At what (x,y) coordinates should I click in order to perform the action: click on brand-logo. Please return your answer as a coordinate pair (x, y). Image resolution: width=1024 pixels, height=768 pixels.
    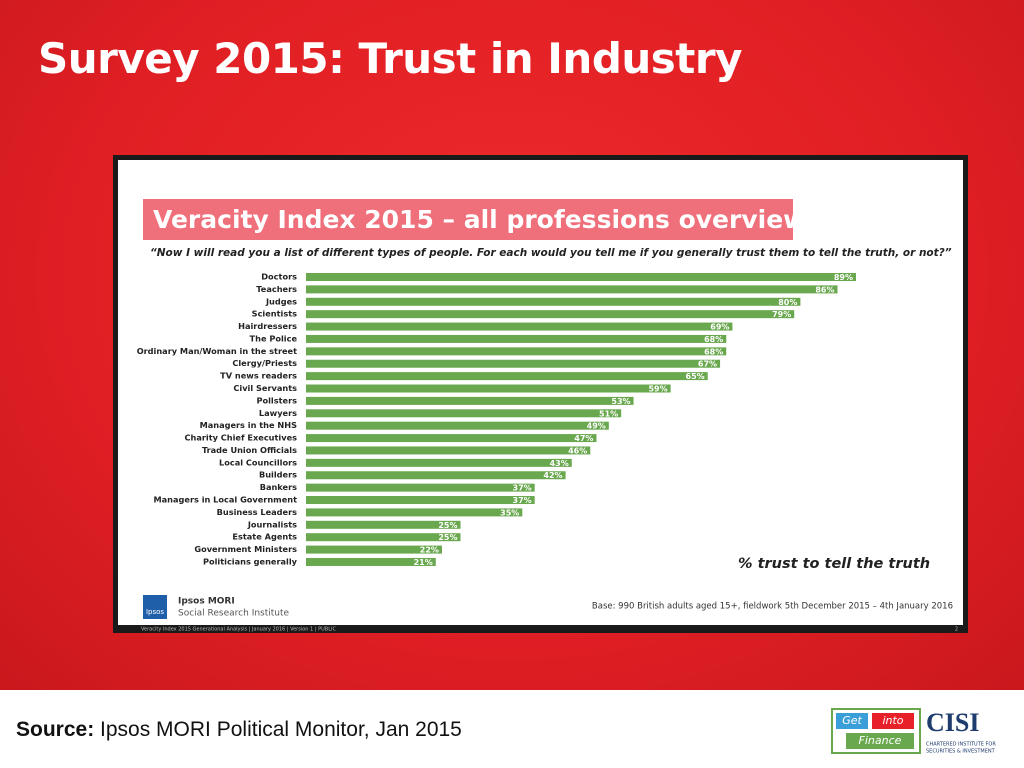
    Looking at the image, I should click on (155, 607).